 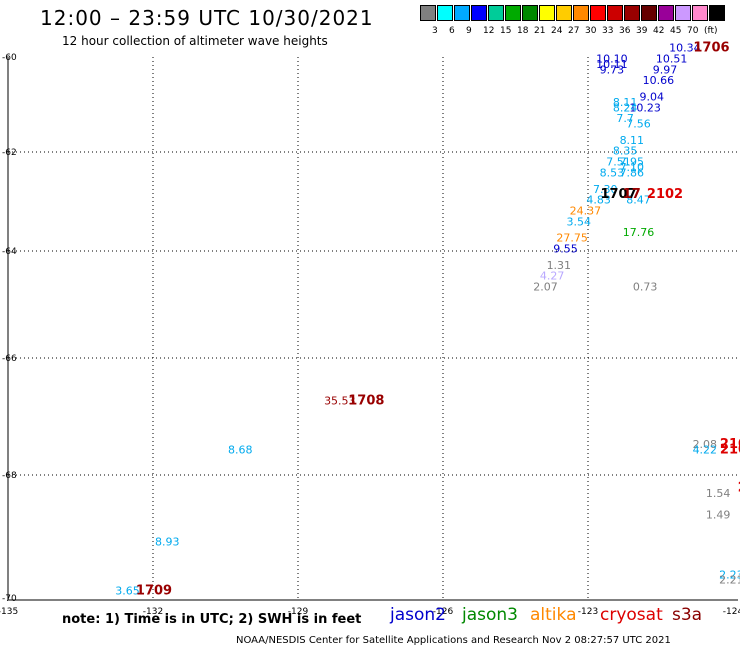 What do you see at coordinates (9, 599) in the screenshot?
I see `y-tick-label: -70` at bounding box center [9, 599].